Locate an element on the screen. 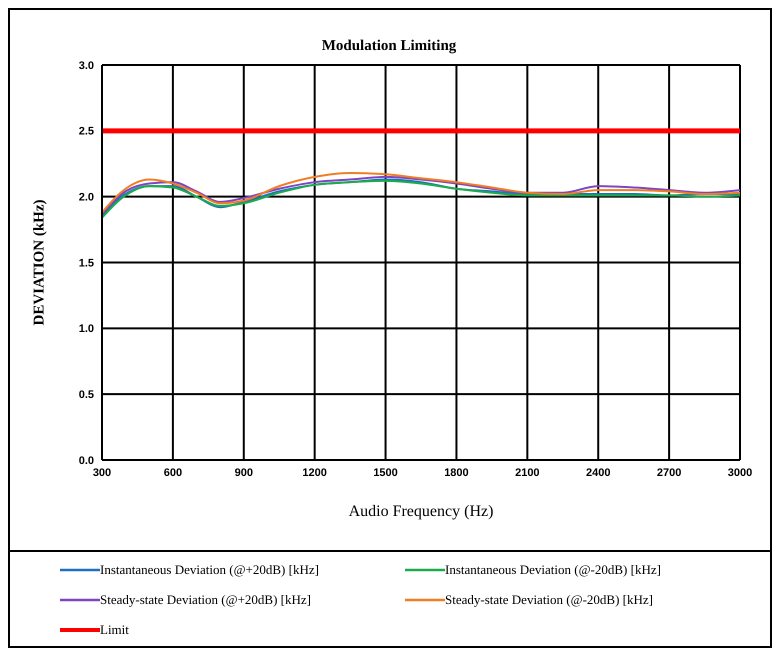 This screenshot has width=774, height=664. y-tick-label: 3.0 is located at coordinates (86, 66).